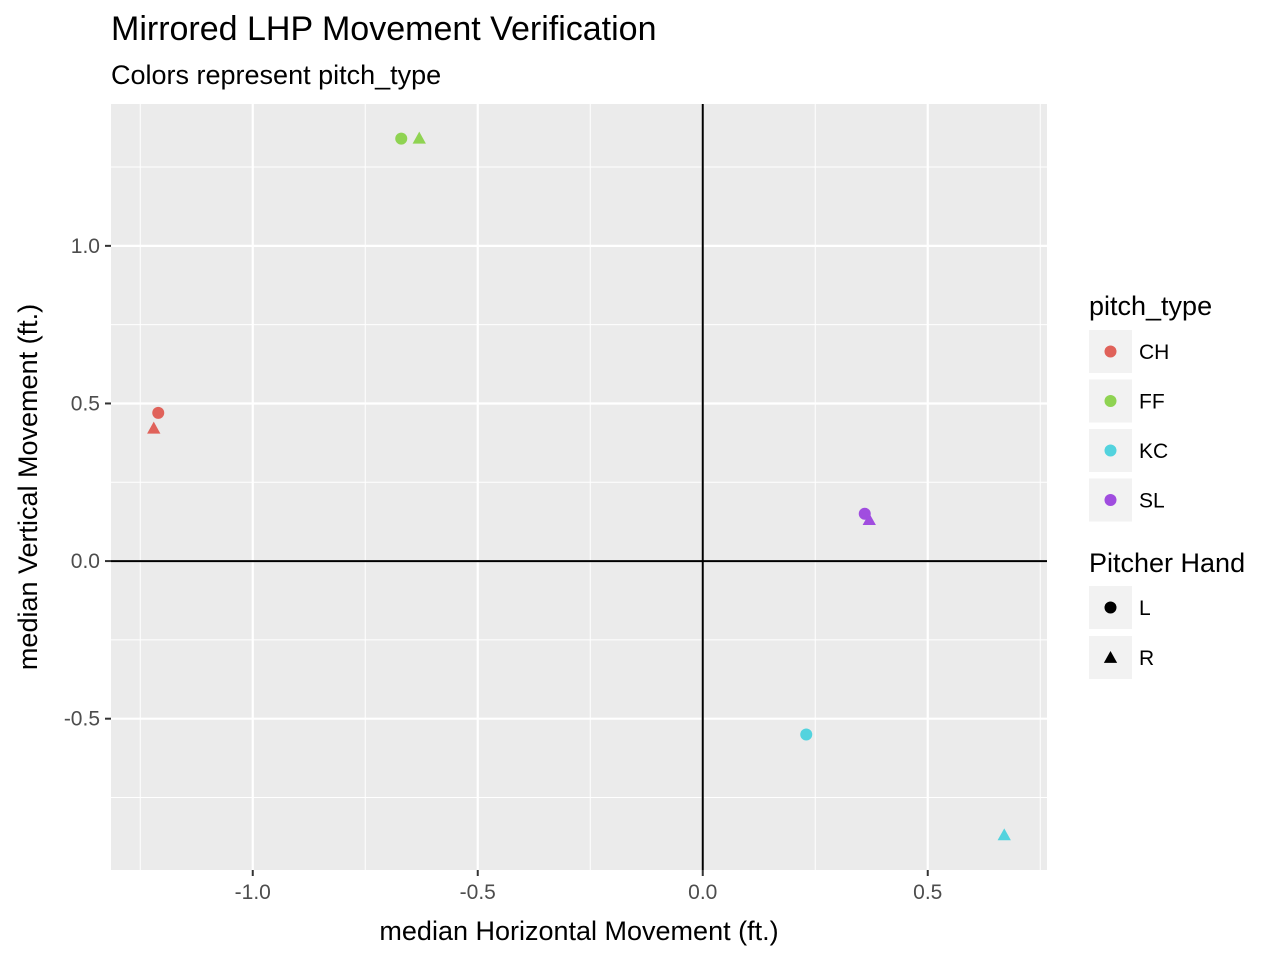 The height and width of the screenshot is (965, 1280). I want to click on legend-pitcher-hand: Pitcher Hand L R, so click(1167, 613).